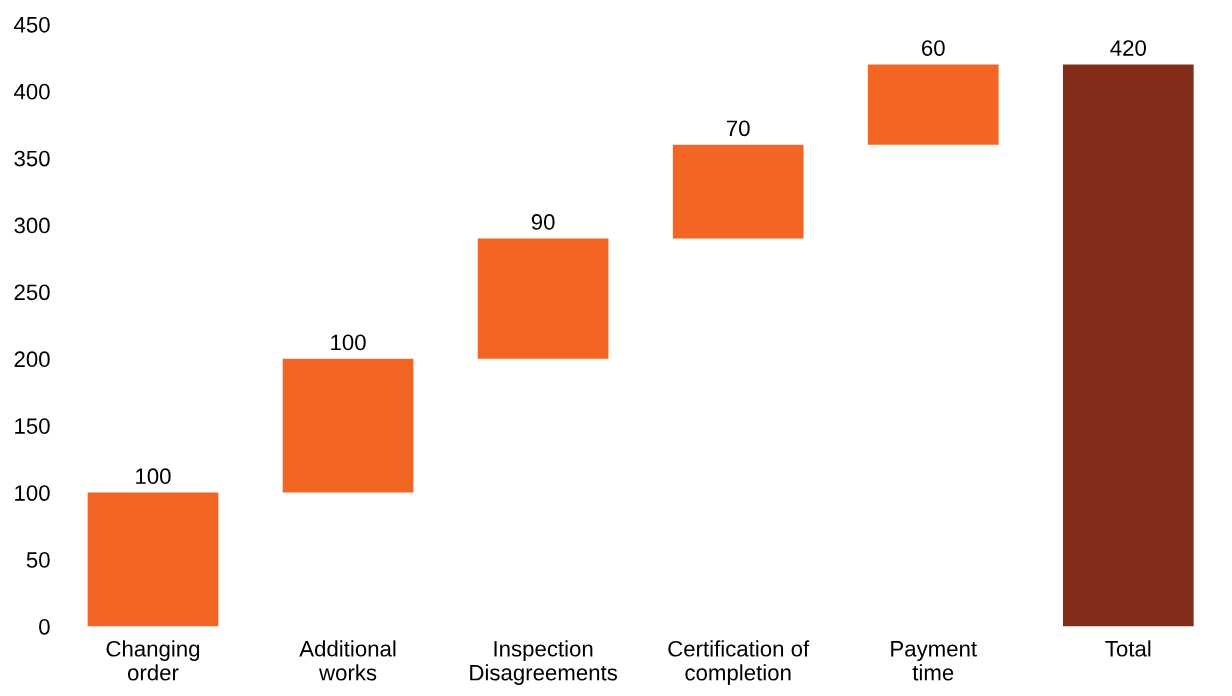 This screenshot has width=1232, height=696. Describe the element at coordinates (543, 222) in the screenshot. I see `data-label: 90` at that location.